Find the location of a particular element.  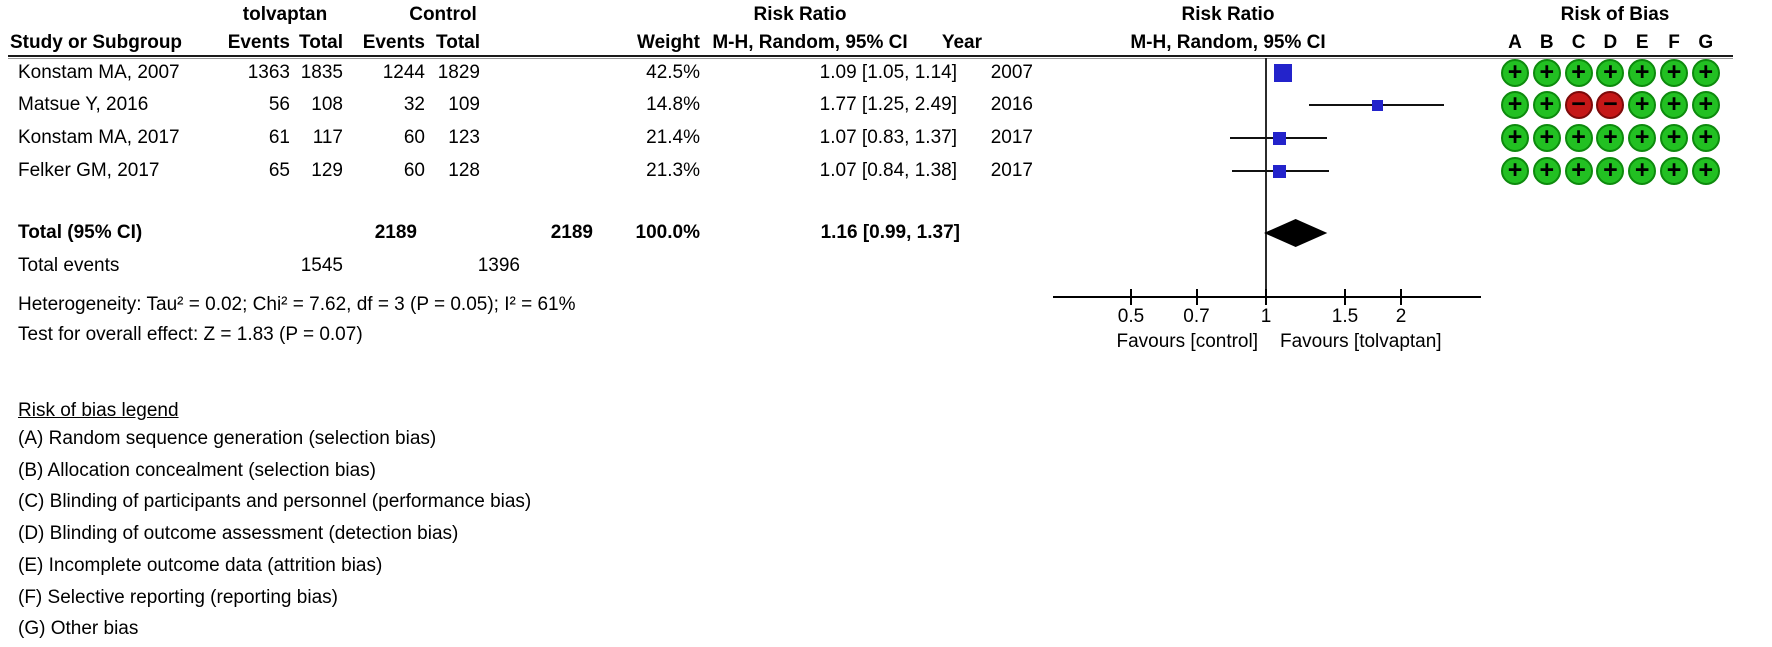

study-rr-ci: 1.77 [1.25, 2.49] is located at coordinates (888, 104).